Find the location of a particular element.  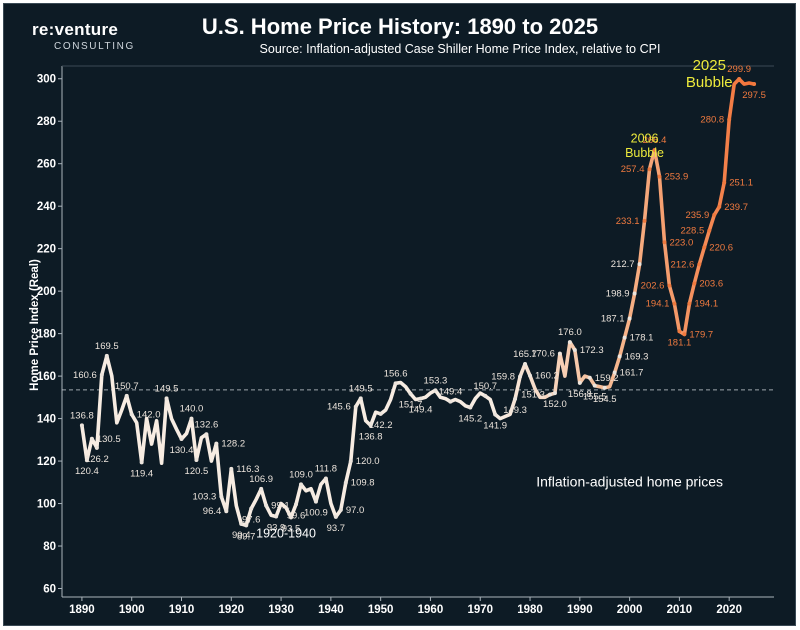

y-tick-label: 300 is located at coordinates (46, 80).